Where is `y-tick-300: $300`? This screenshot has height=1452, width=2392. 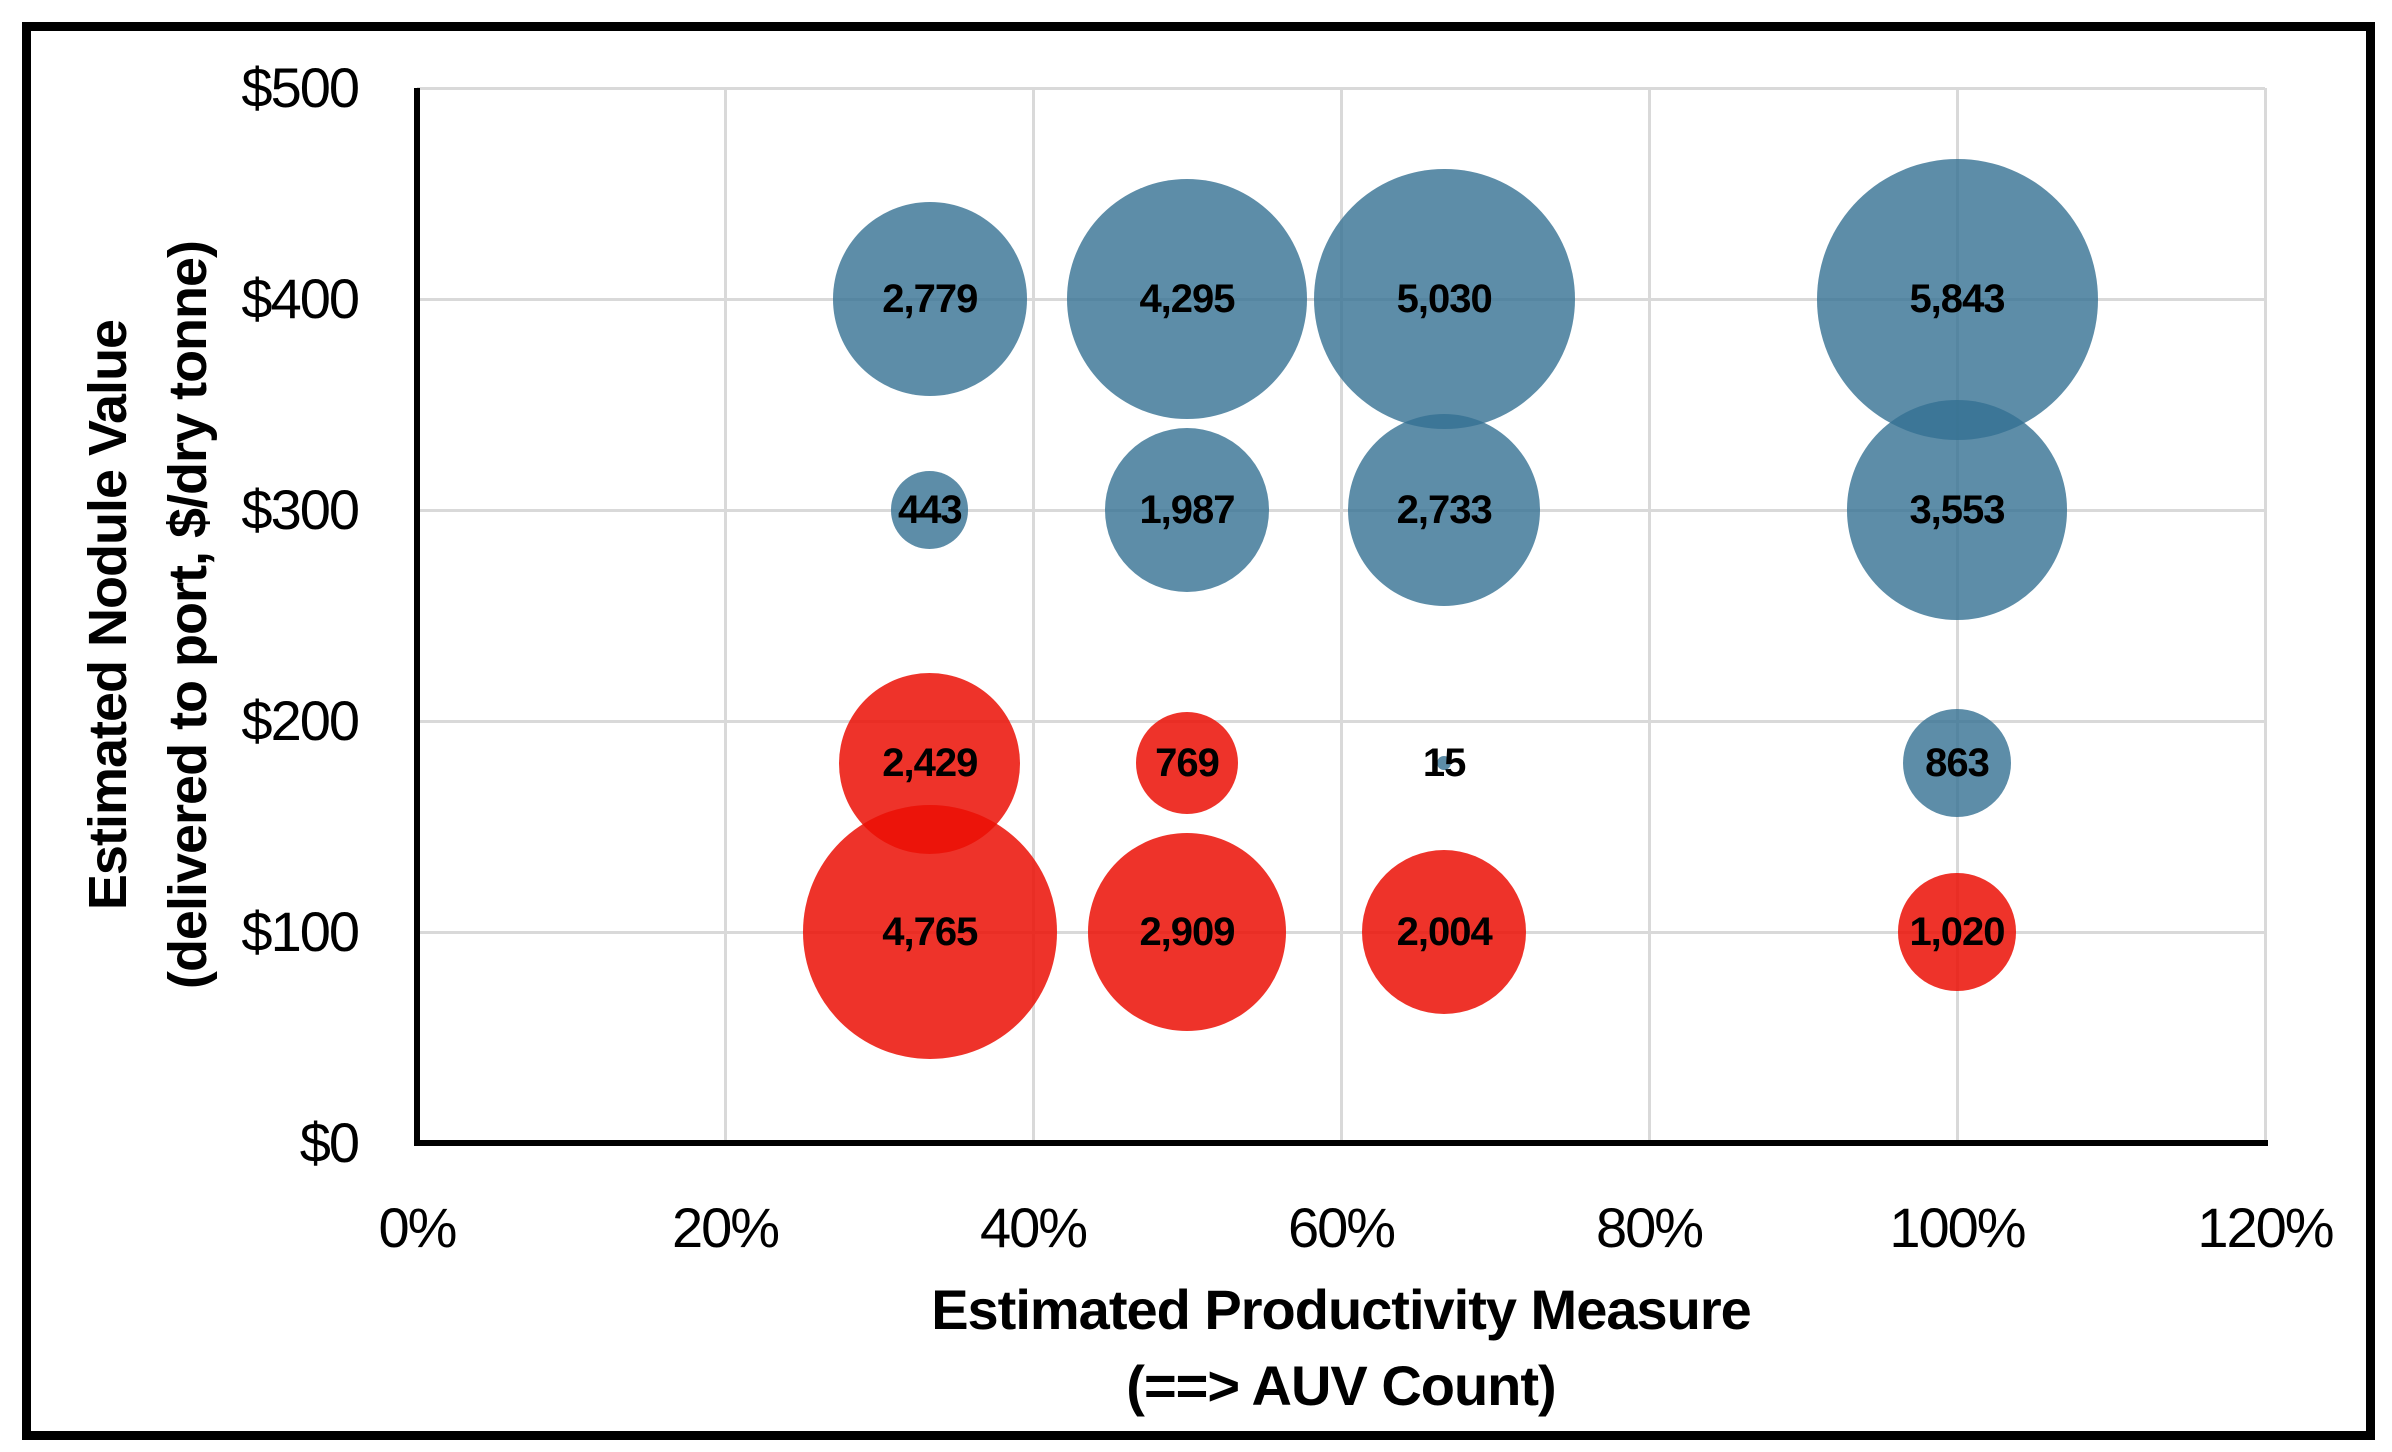
y-tick-300: $300 is located at coordinates (300, 509).